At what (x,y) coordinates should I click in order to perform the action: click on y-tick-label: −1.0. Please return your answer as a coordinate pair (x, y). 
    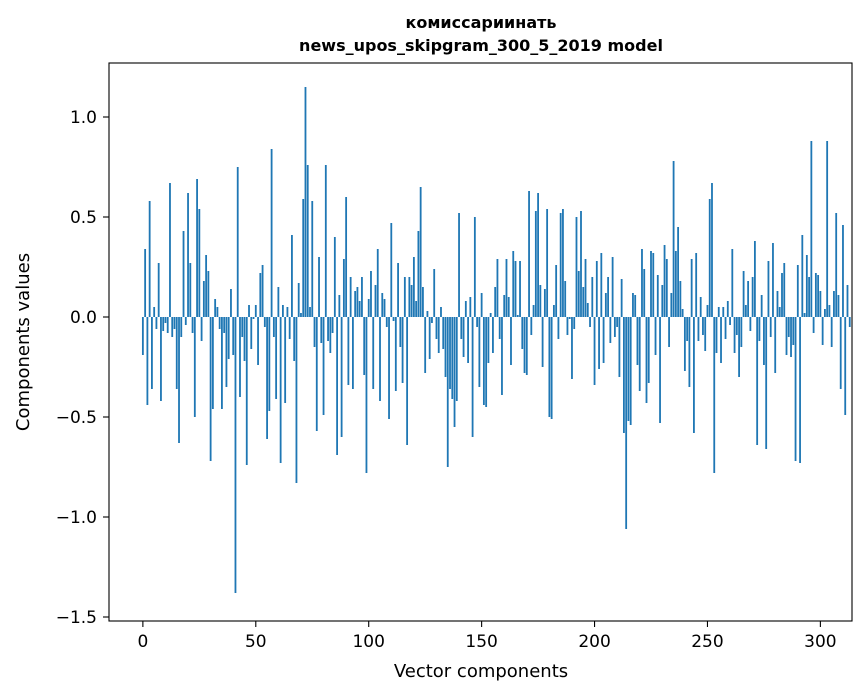
    Looking at the image, I should click on (76, 518).